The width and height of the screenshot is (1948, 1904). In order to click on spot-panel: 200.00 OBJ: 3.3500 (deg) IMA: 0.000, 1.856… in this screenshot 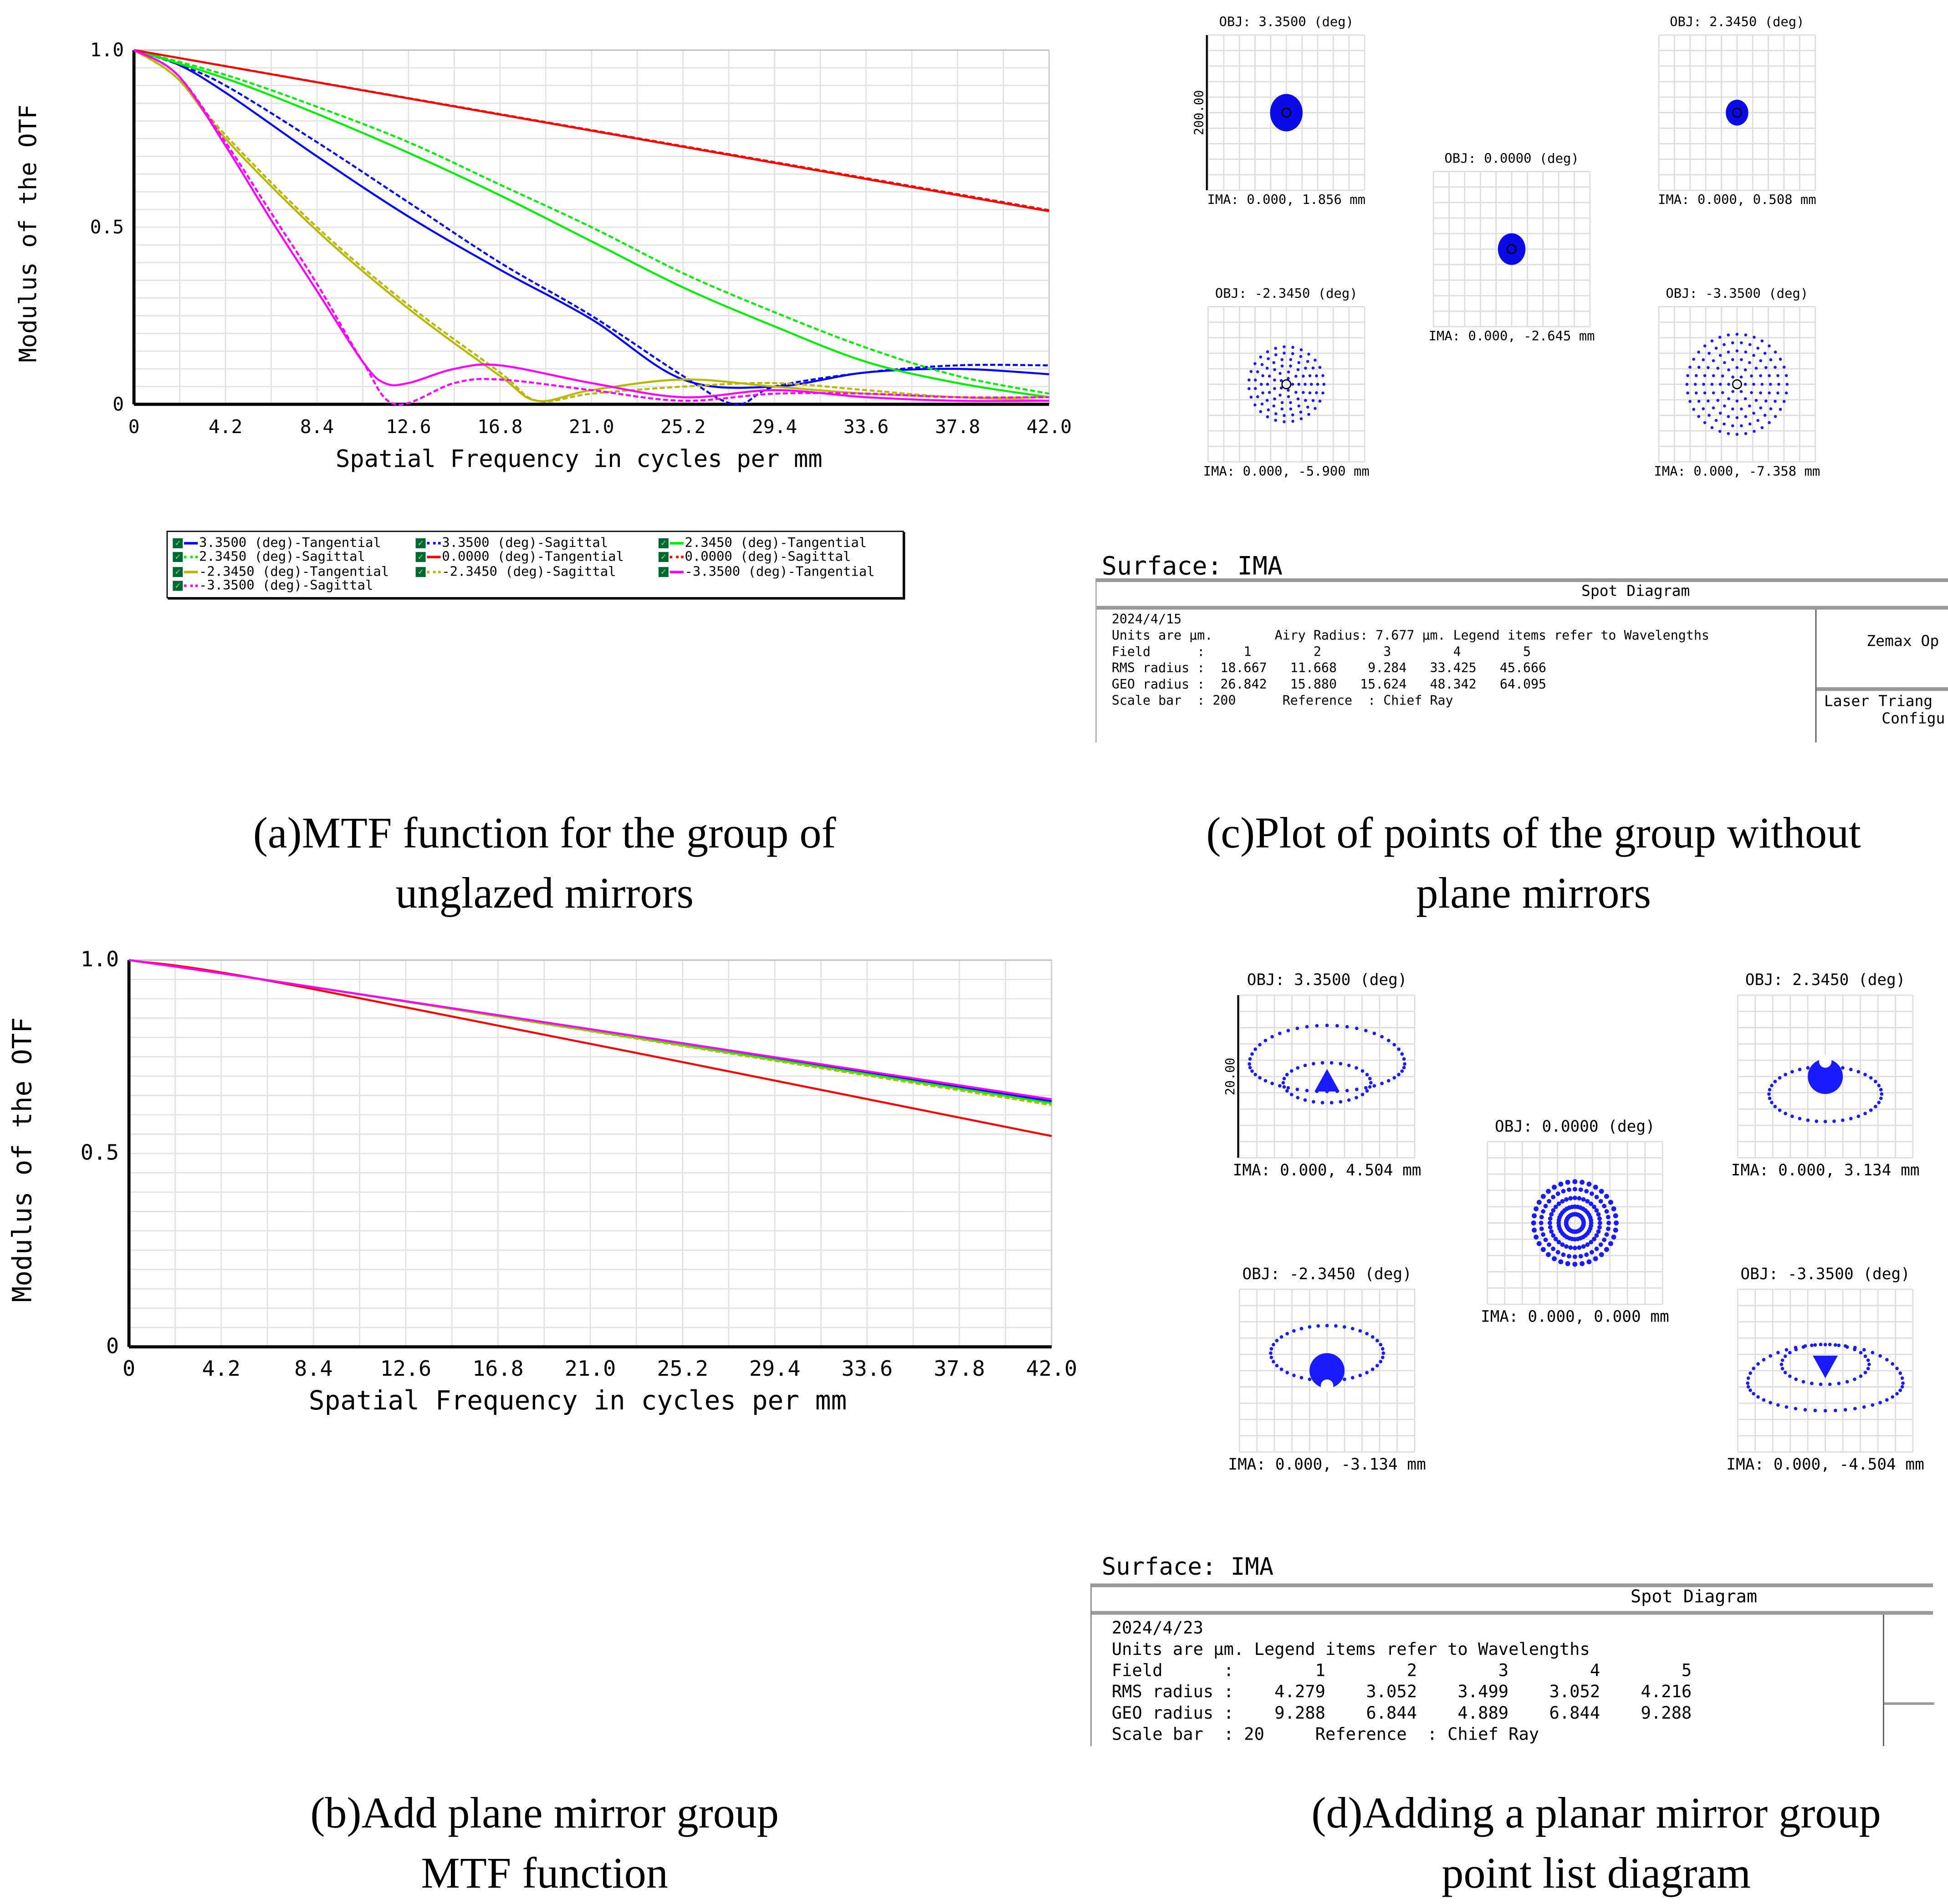, I will do `click(1287, 112)`.